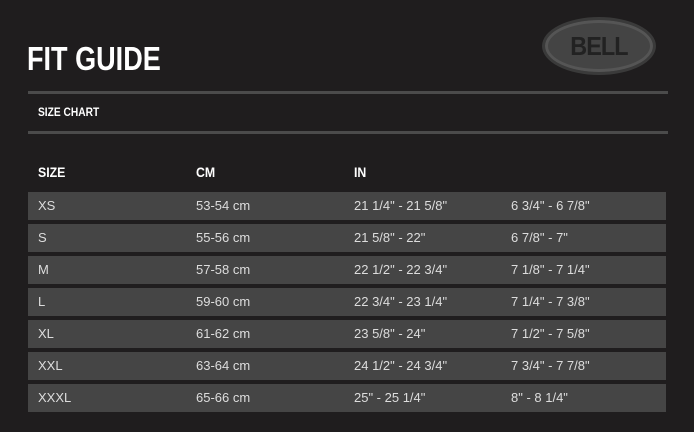 Image resolution: width=694 pixels, height=432 pixels. I want to click on size-cell: XS, so click(47, 205).